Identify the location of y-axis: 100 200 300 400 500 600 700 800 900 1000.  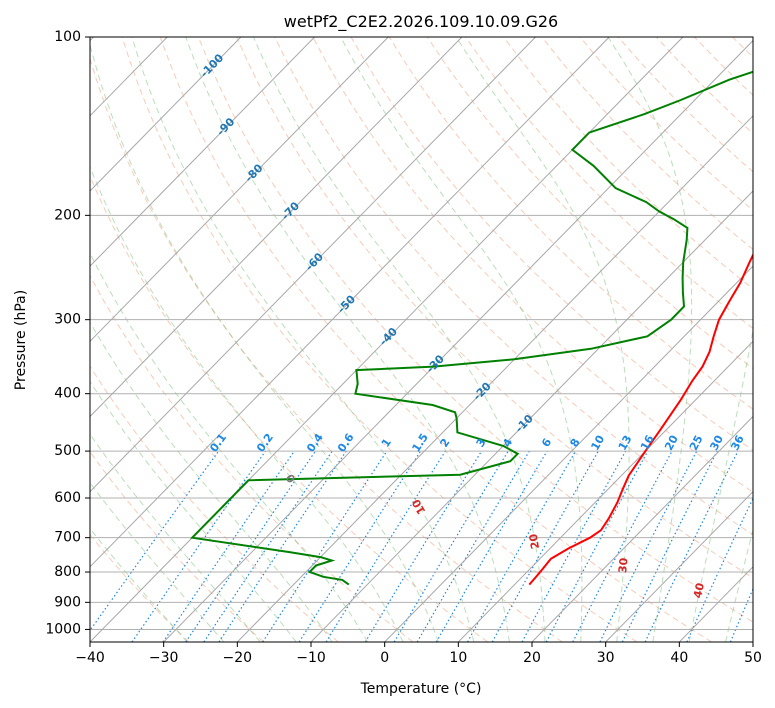
(67, 333).